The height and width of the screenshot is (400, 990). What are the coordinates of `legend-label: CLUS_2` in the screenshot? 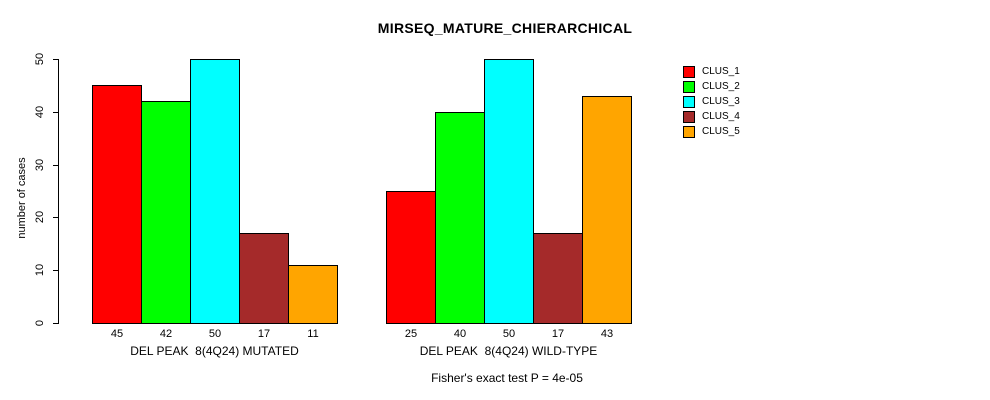 It's located at (721, 86).